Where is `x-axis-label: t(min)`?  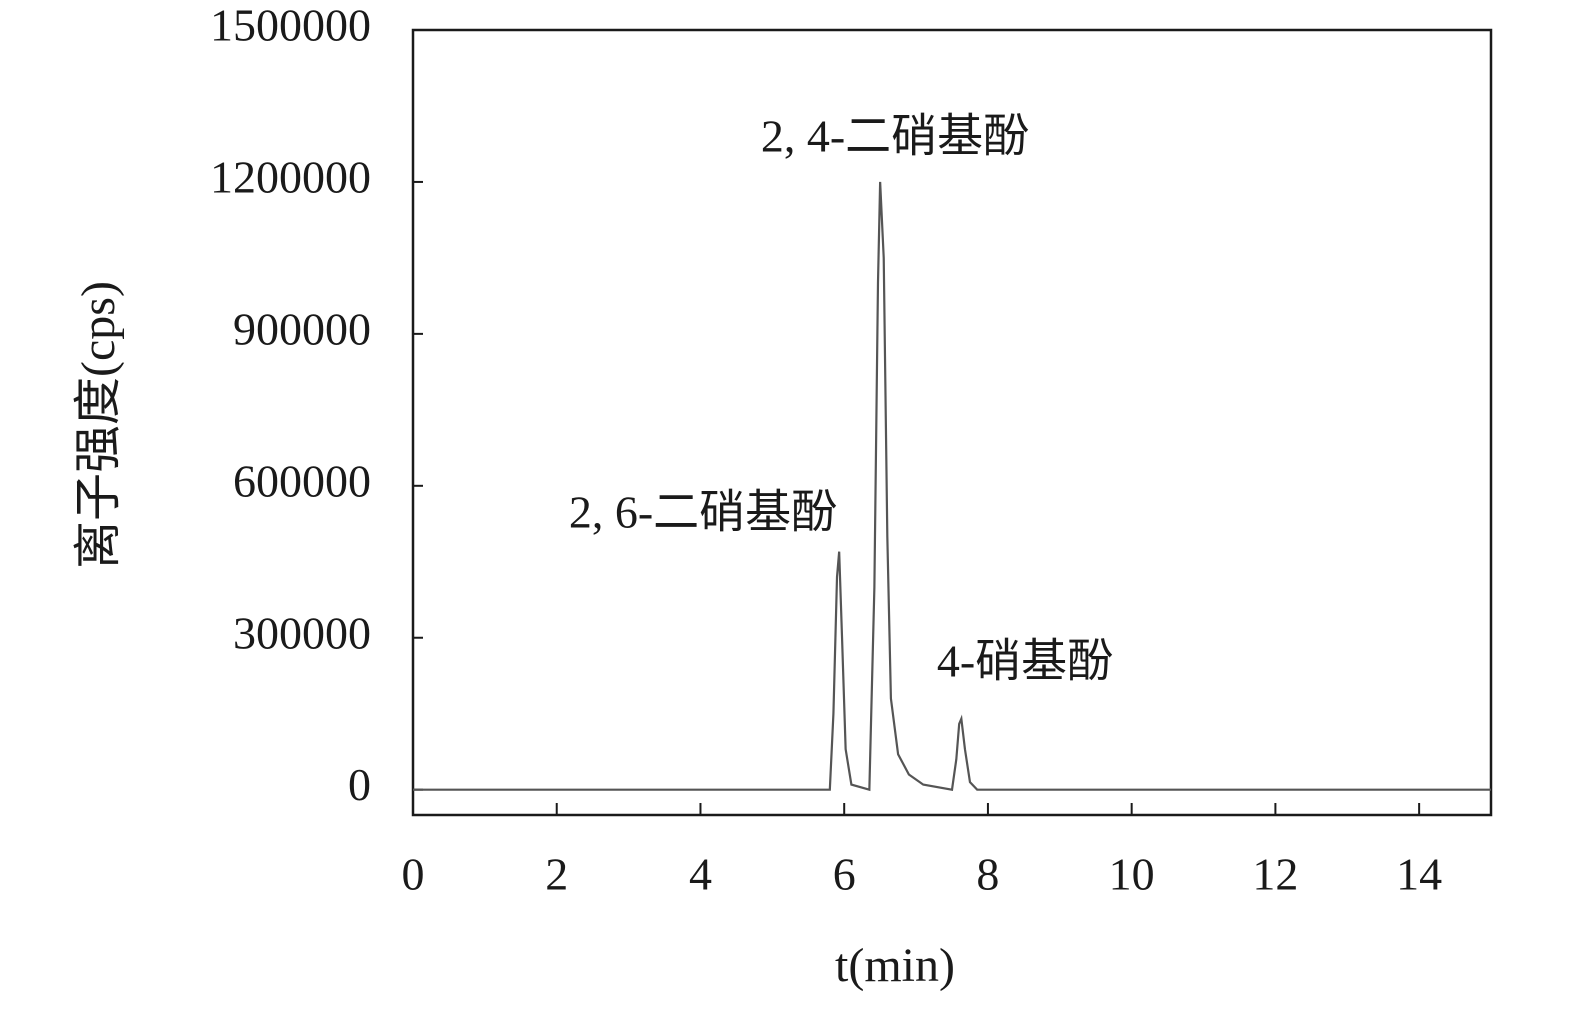 x-axis-label: t(min) is located at coordinates (895, 965).